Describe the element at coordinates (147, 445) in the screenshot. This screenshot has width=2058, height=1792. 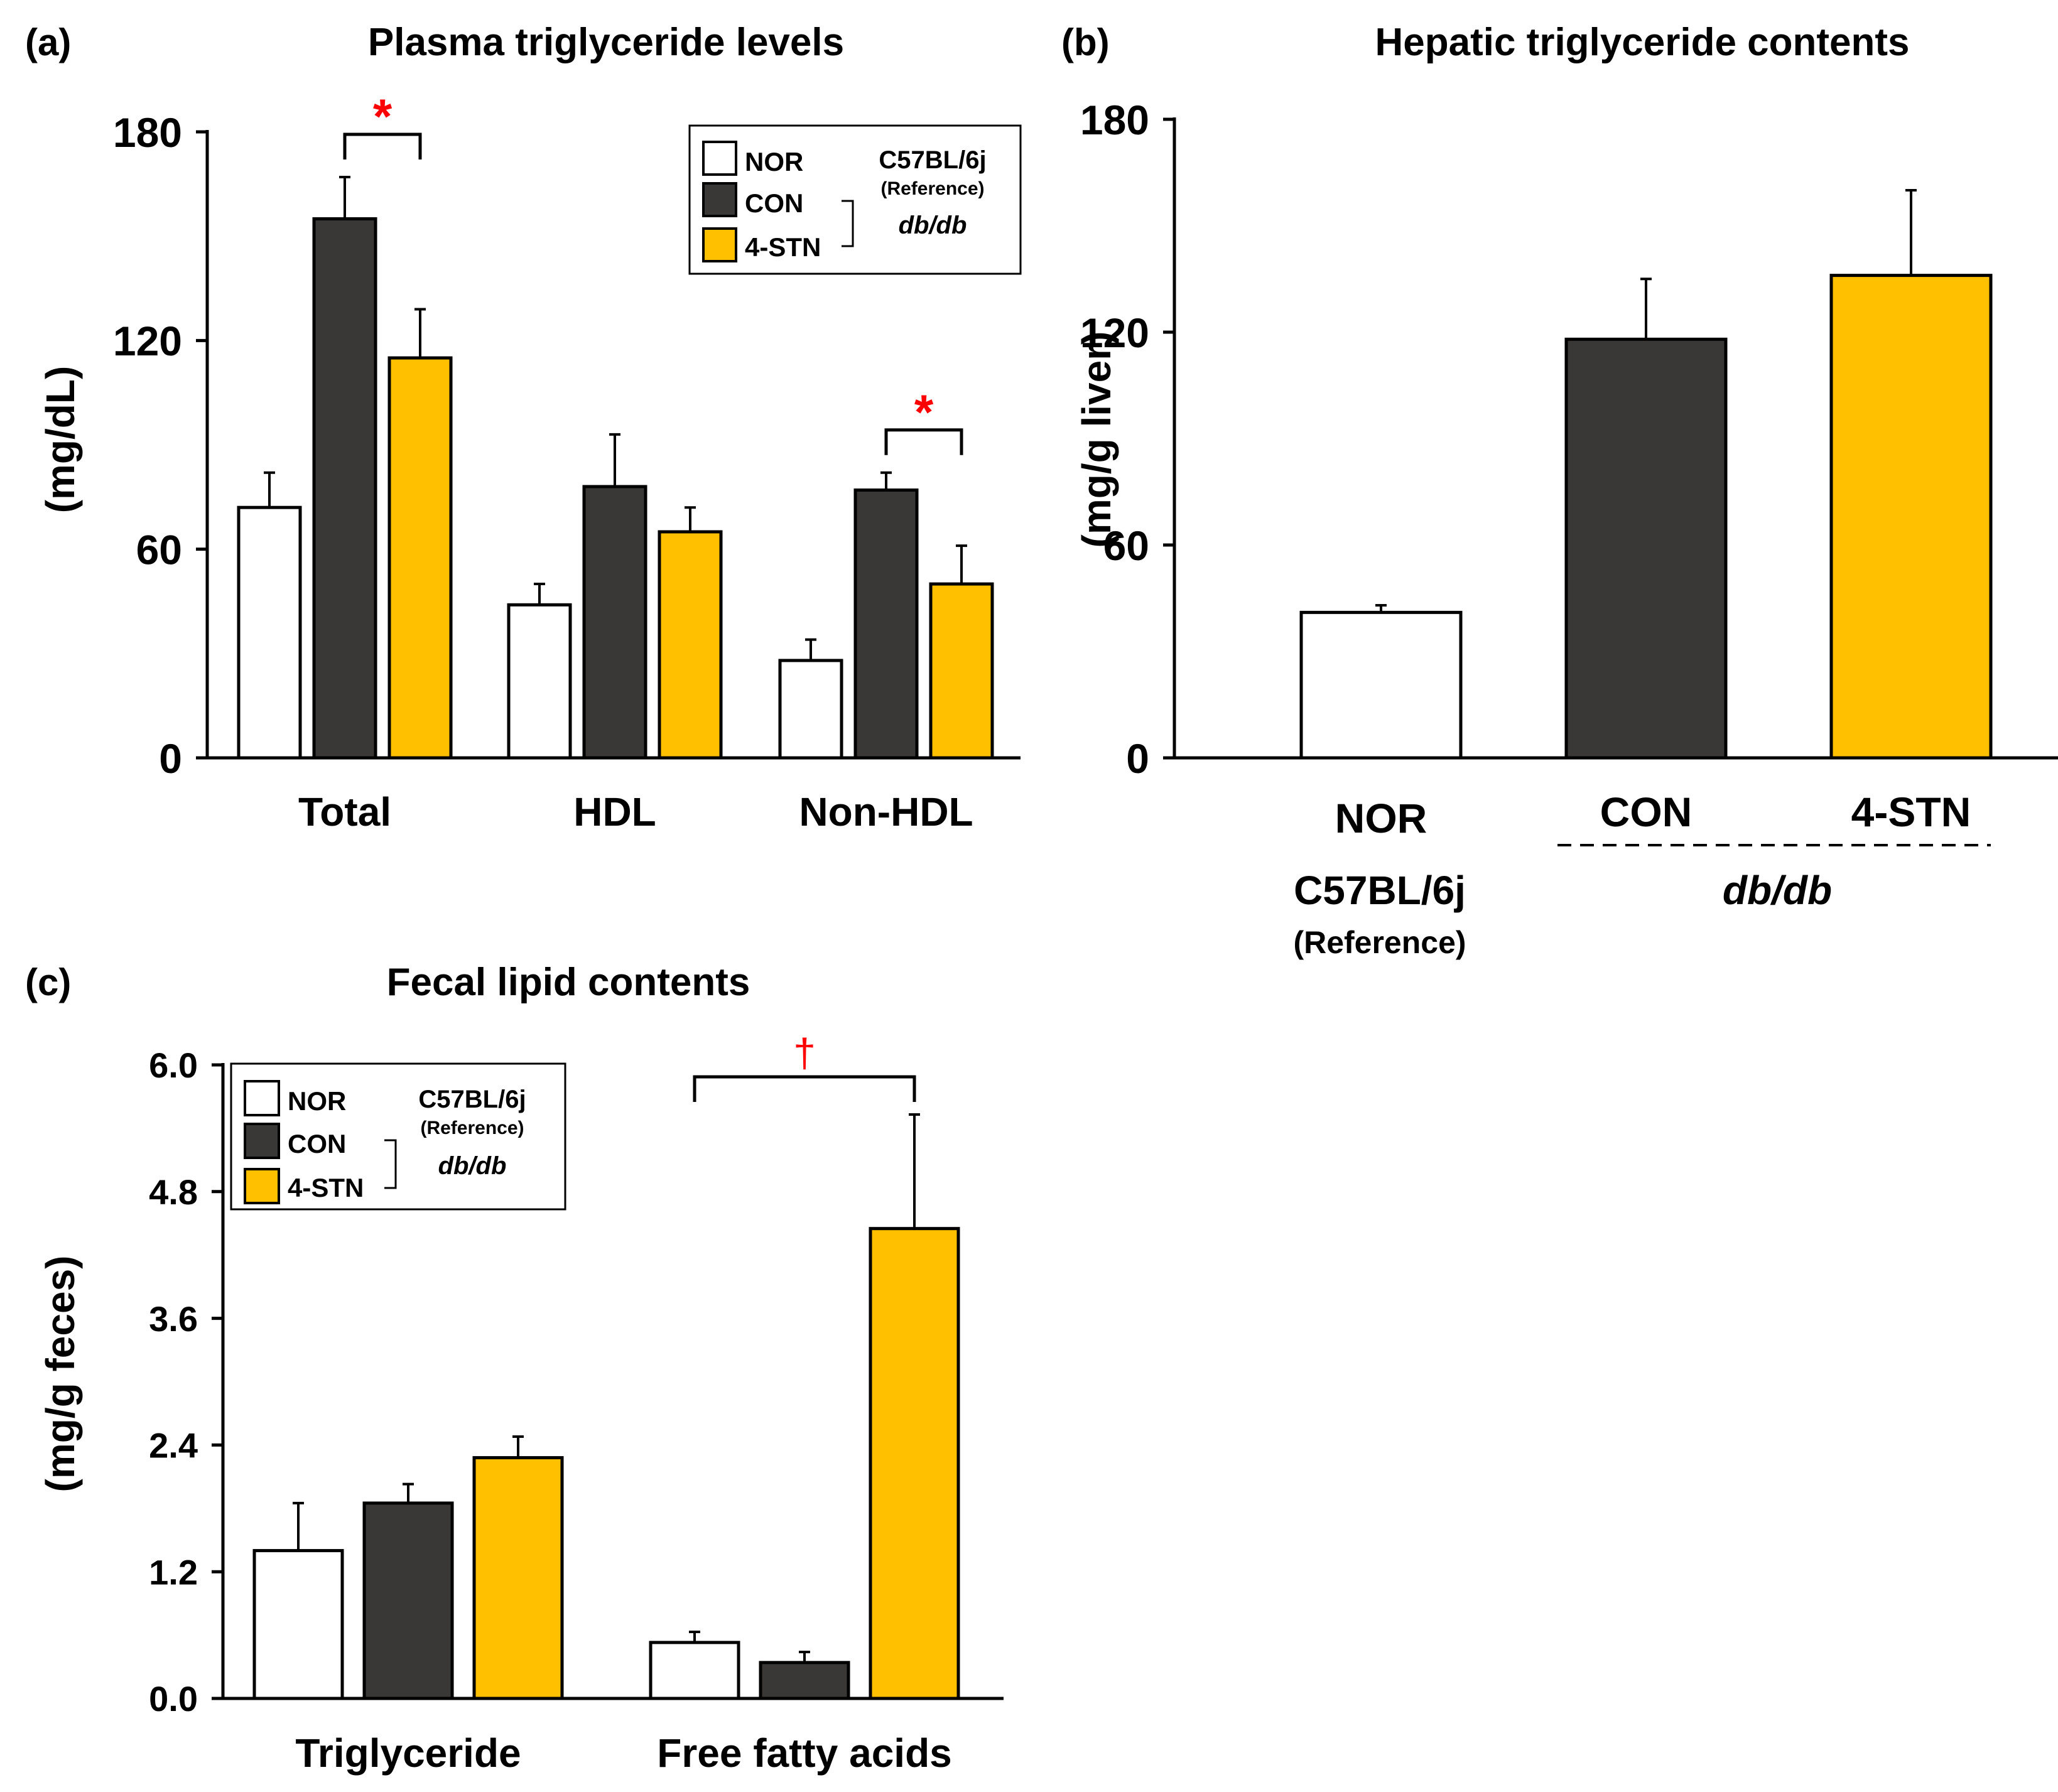
I see `panel-a-ytick-labels: 0 60 120 180` at that location.